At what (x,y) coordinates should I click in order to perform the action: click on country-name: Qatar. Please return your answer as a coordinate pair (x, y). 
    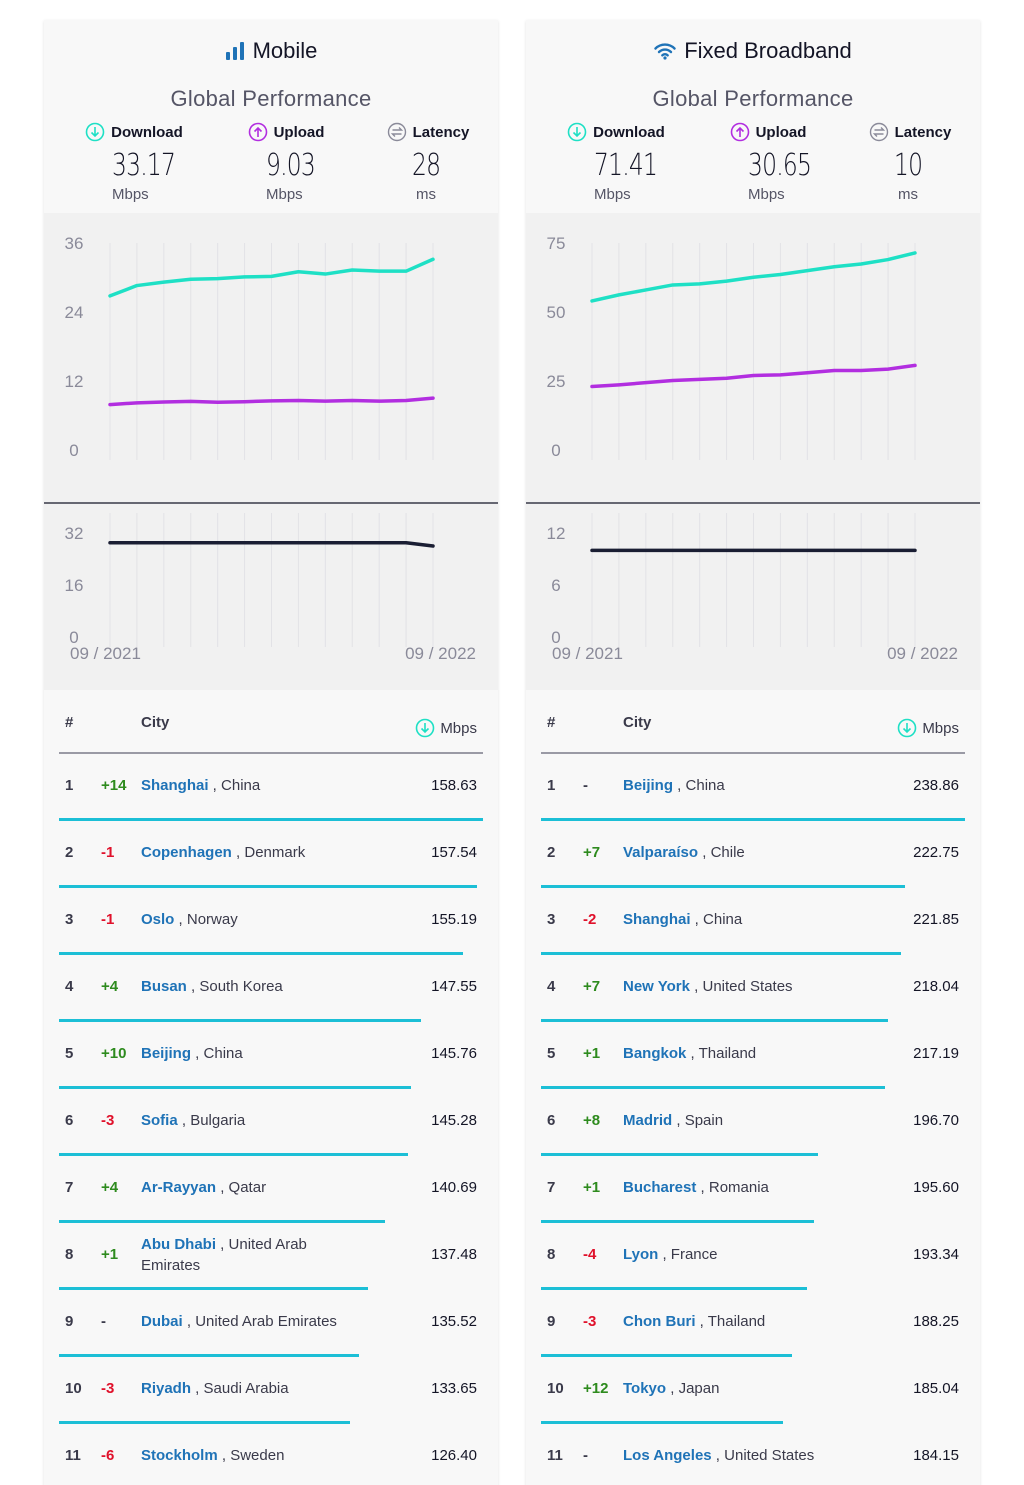
    Looking at the image, I should click on (247, 1187).